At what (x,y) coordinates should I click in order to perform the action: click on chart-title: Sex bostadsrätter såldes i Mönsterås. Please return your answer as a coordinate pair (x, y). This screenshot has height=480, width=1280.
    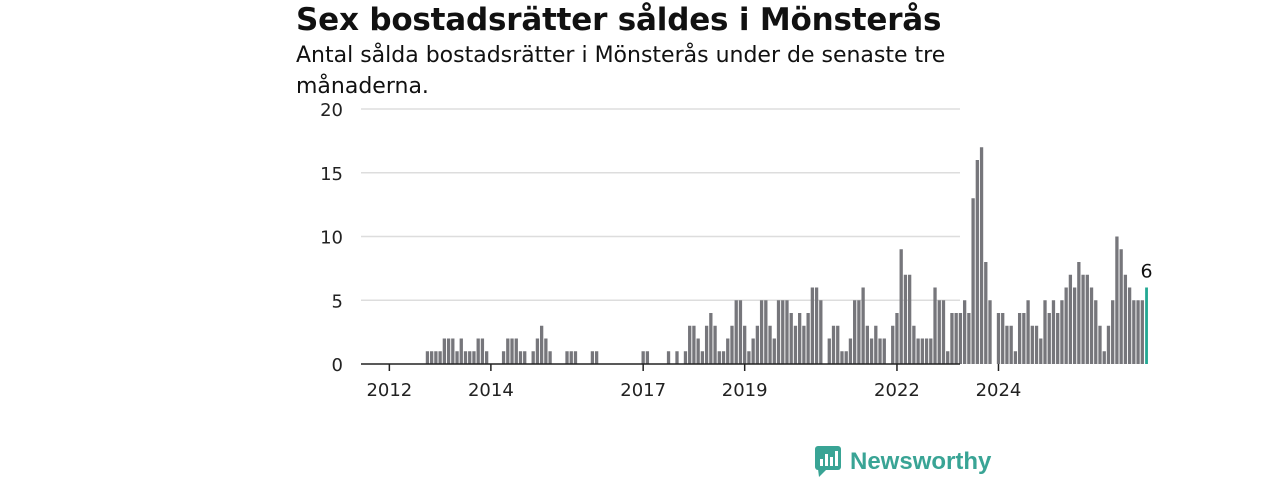
    Looking at the image, I should click on (619, 20).